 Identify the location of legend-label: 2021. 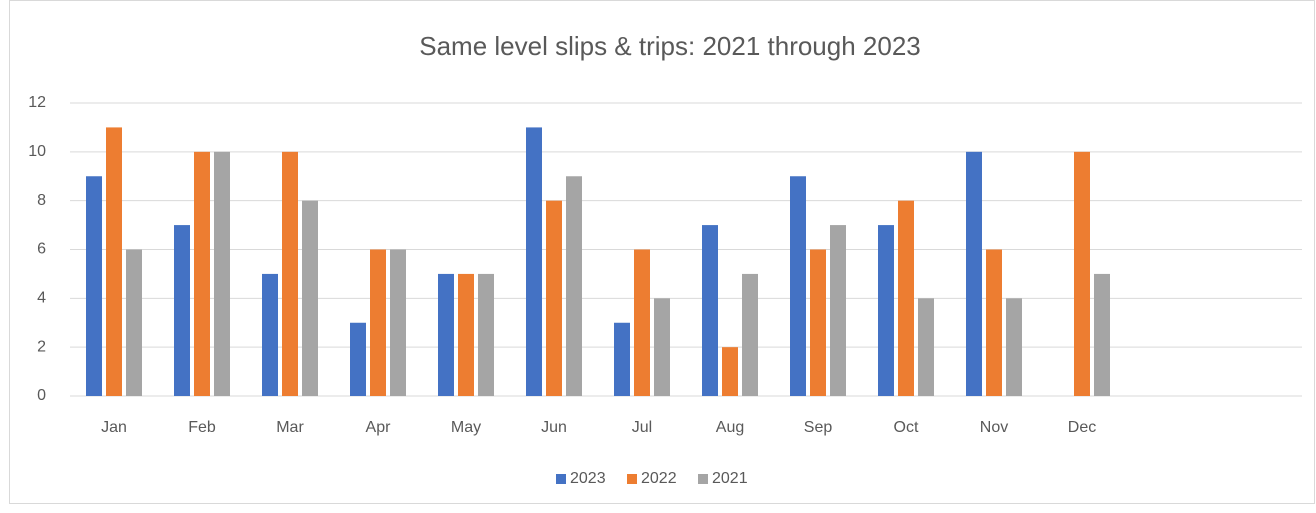
(730, 478).